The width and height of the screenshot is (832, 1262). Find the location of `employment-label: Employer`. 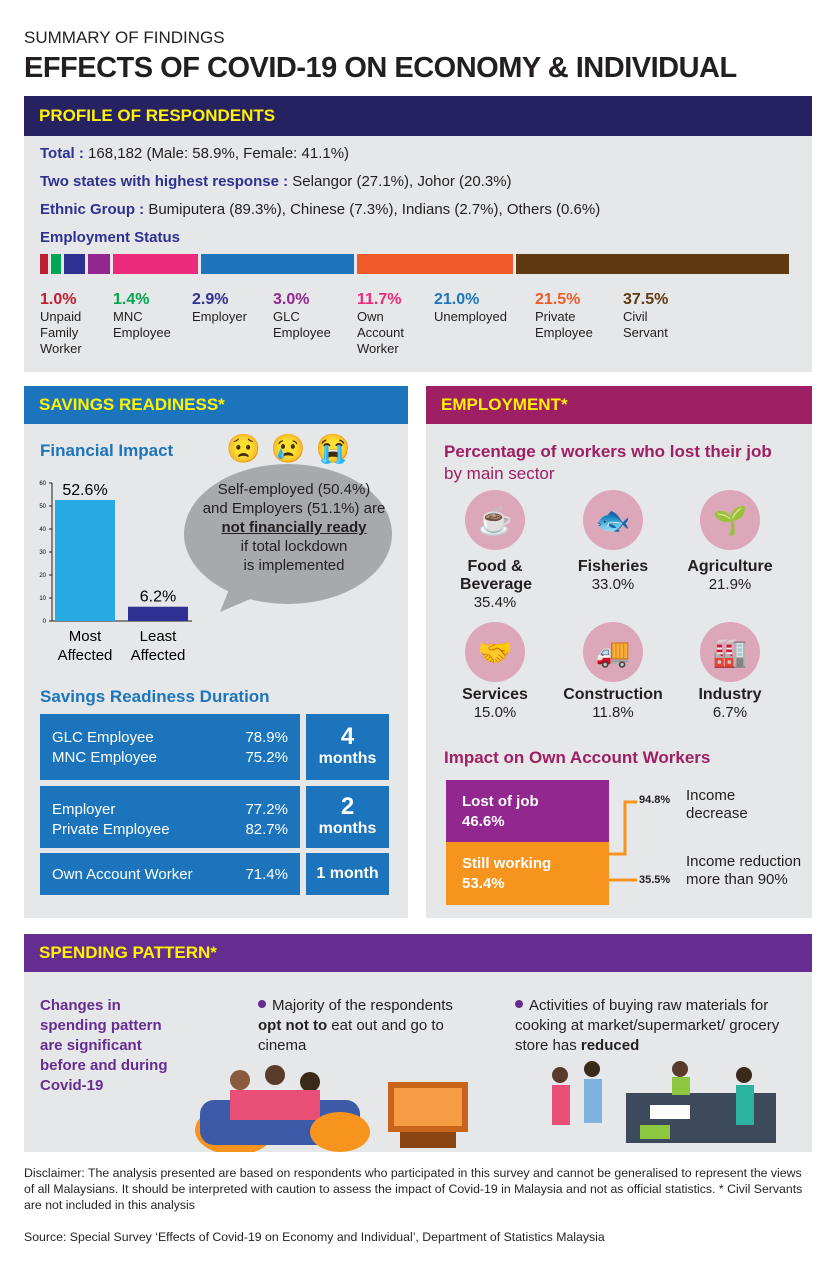

employment-label: Employer is located at coordinates (219, 316).